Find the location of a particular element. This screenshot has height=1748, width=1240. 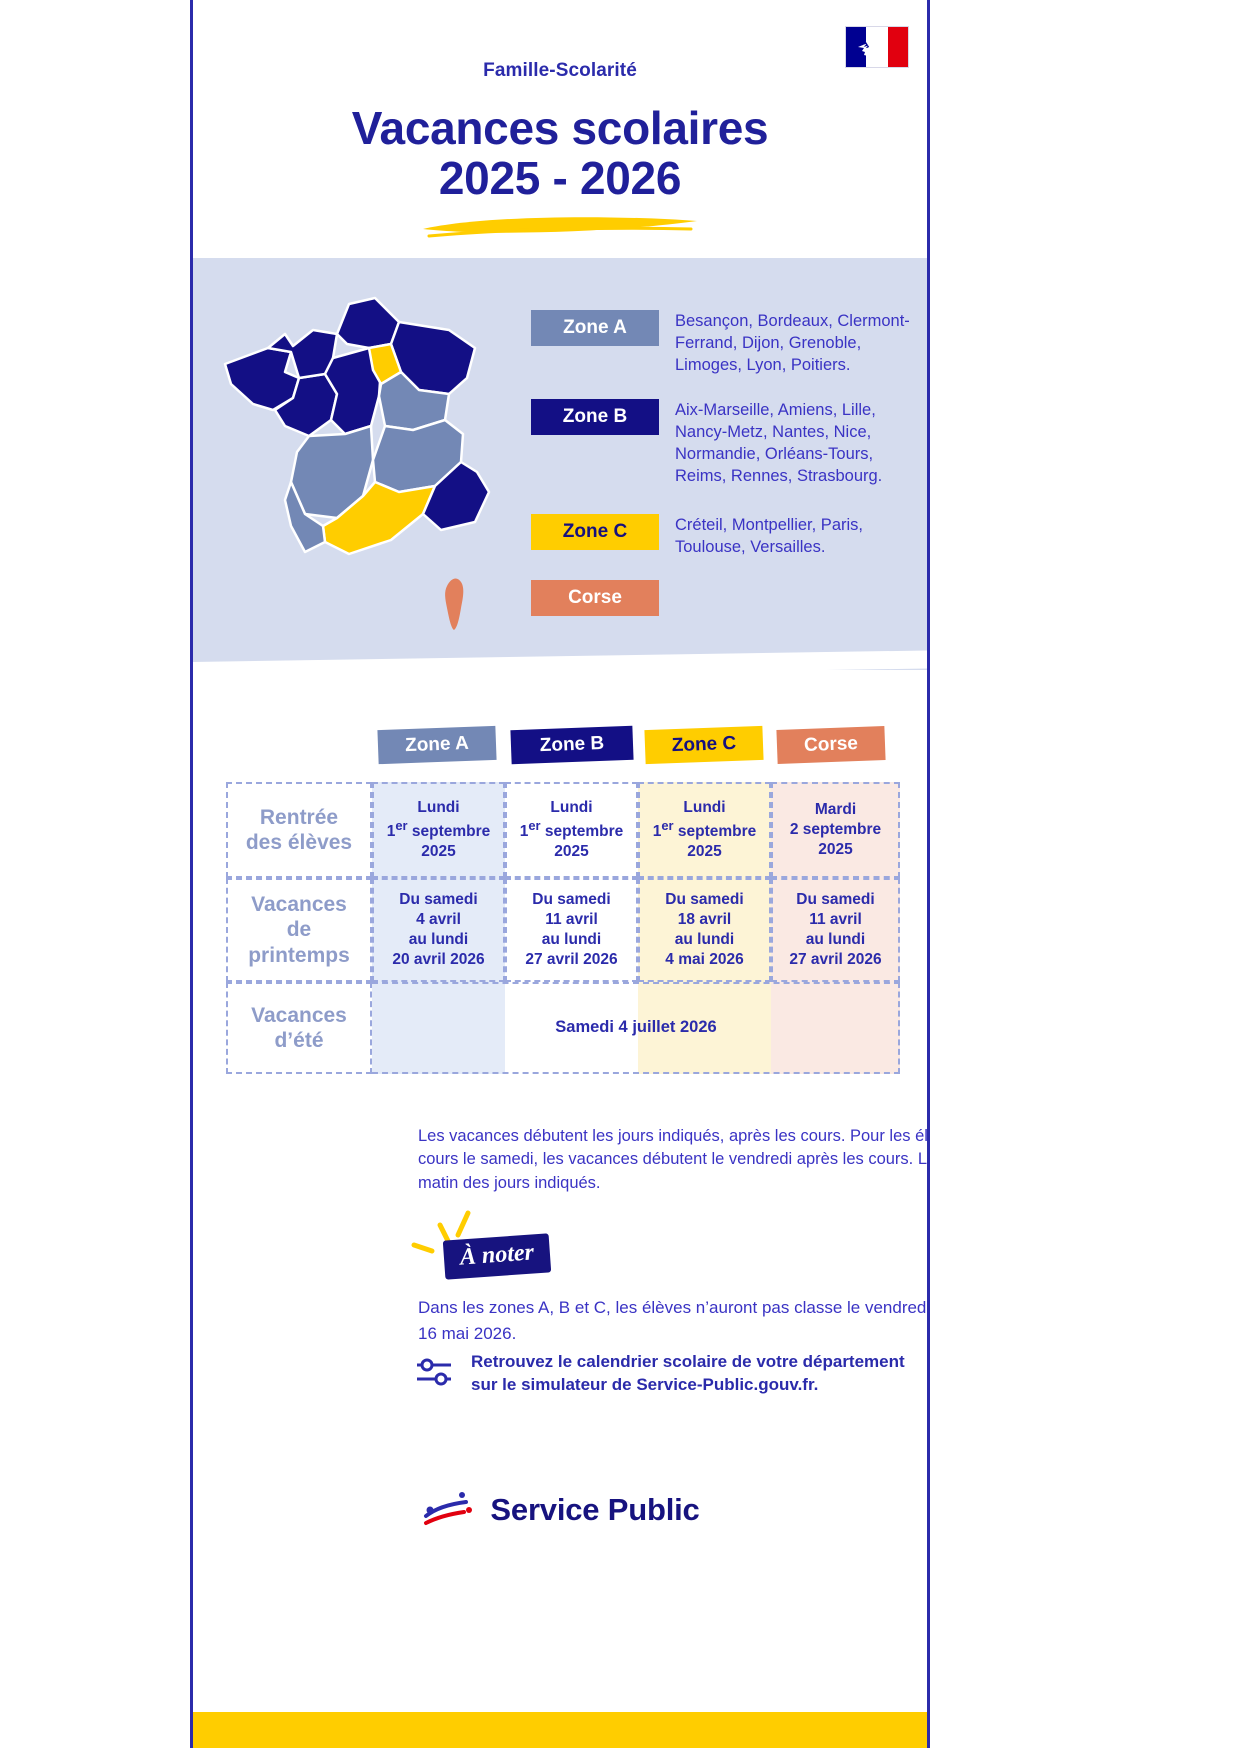

marianne-profile-icon is located at coordinates (868, 47).